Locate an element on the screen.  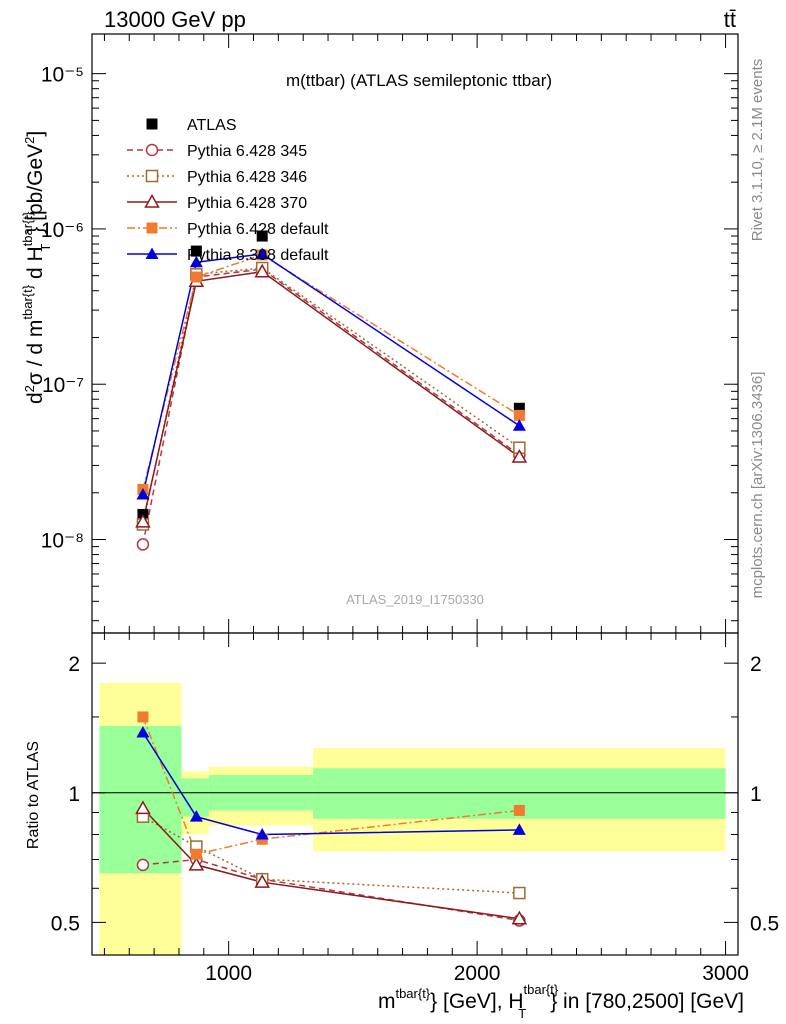
top-y-tick-label: 10⁻⁵ is located at coordinates (62, 75).